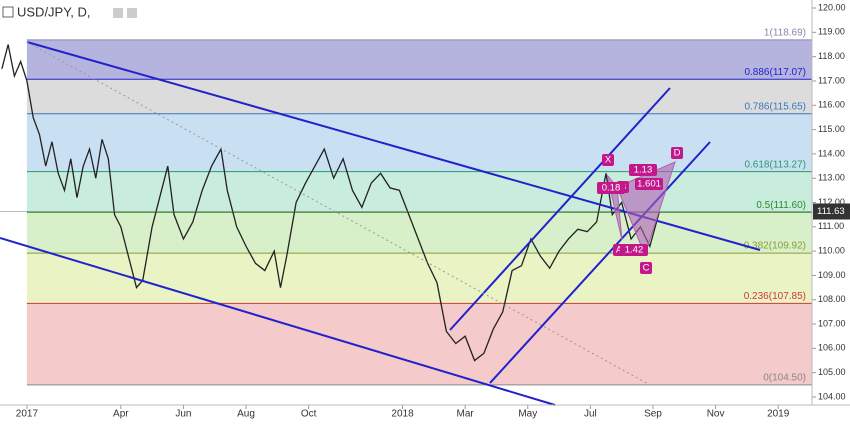 The height and width of the screenshot is (426, 850). What do you see at coordinates (619, 250) in the screenshot?
I see `pattern-label: A` at bounding box center [619, 250].